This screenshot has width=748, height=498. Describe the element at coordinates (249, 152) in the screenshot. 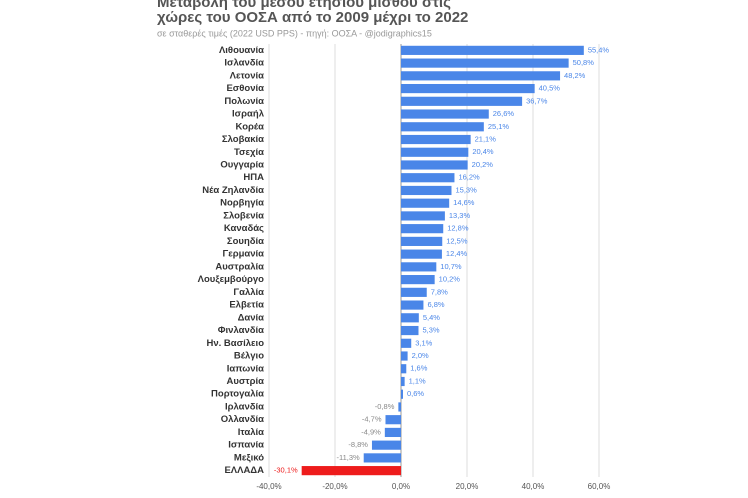

I see `y-tick-label: Τσεχία` at that location.